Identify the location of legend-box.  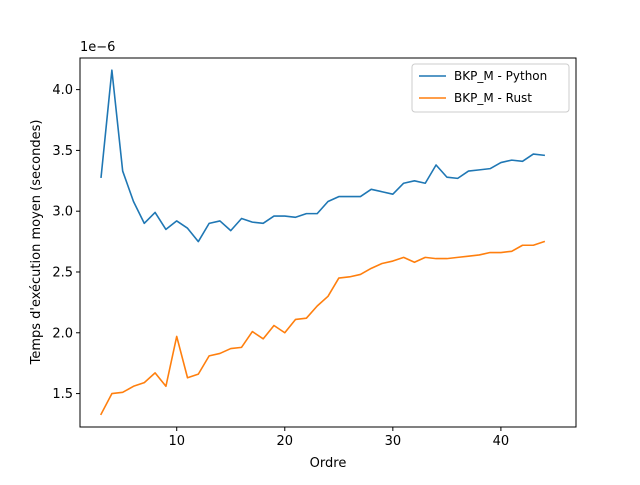
(490, 88).